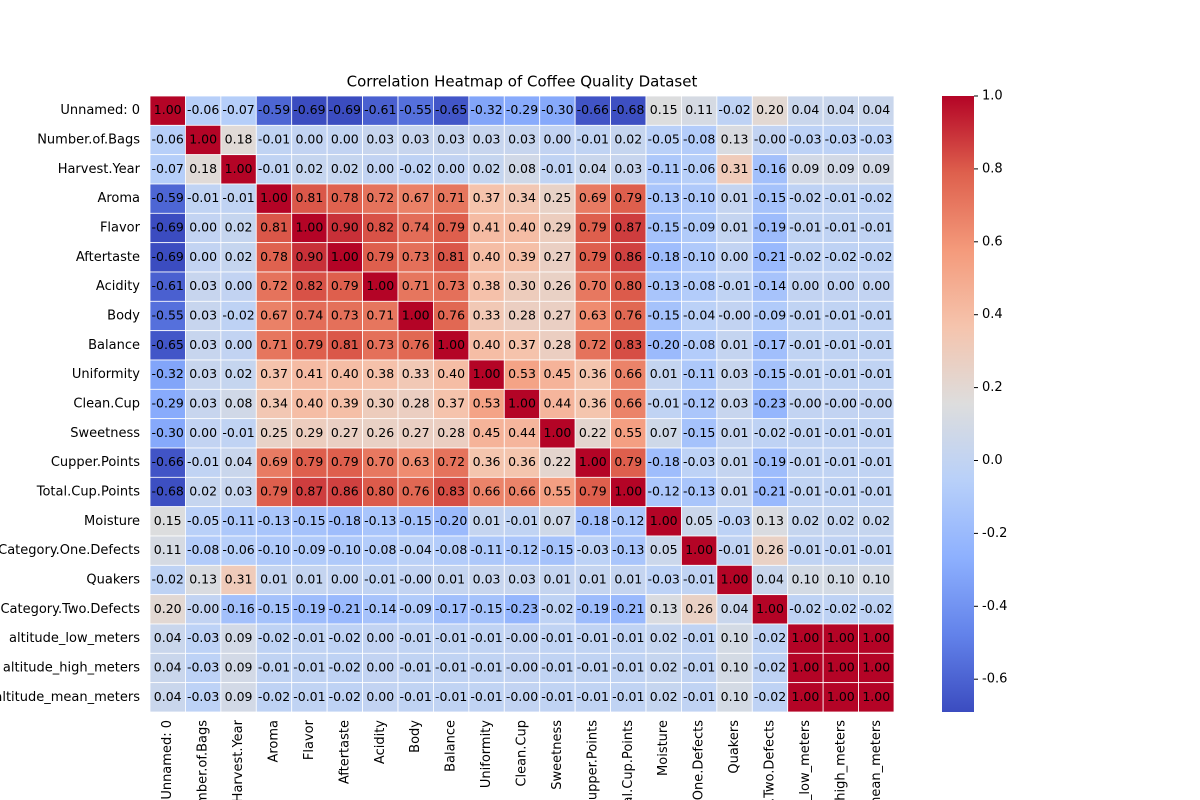  What do you see at coordinates (380, 520) in the screenshot?
I see `cell-label: -0.13` at bounding box center [380, 520].